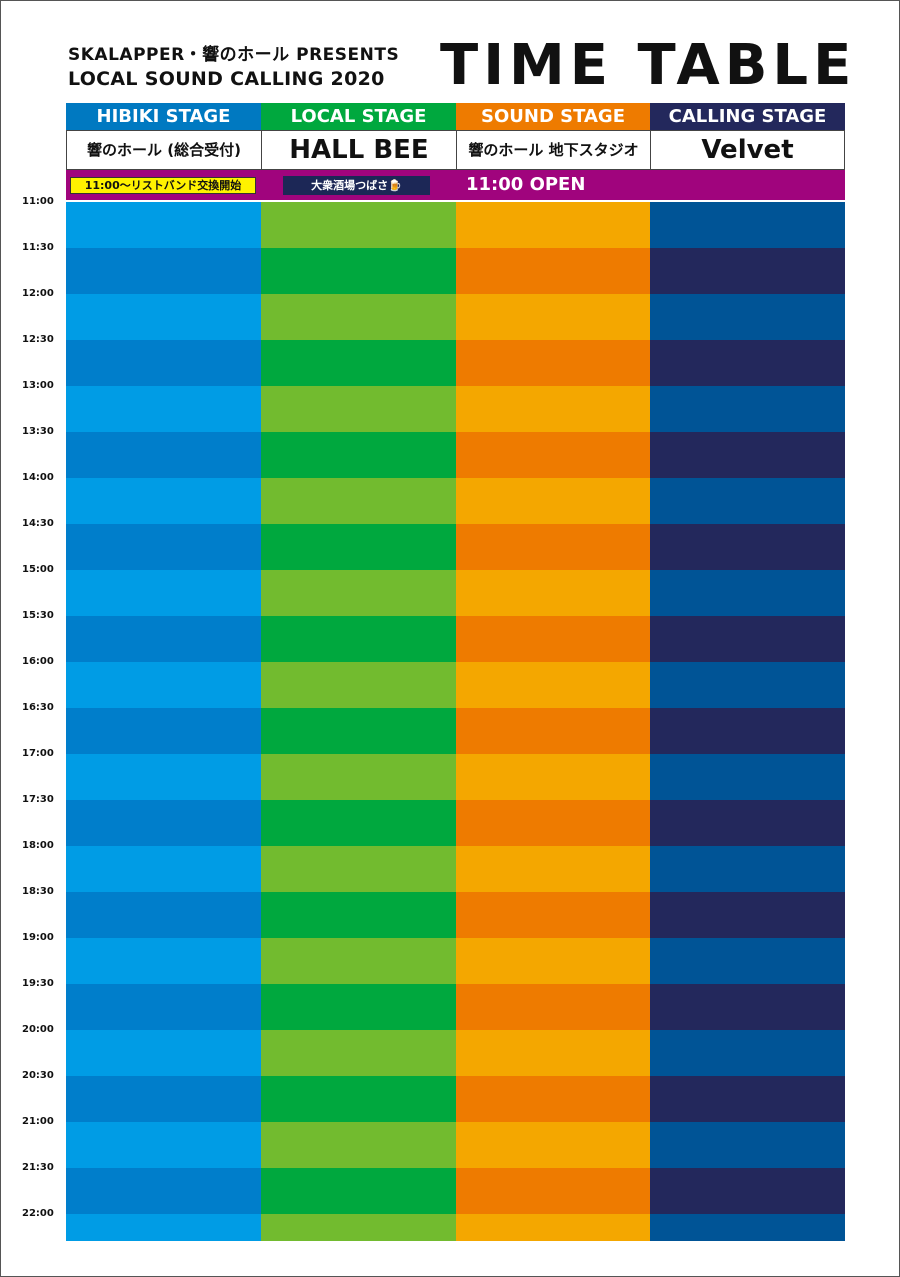  Describe the element at coordinates (38, 799) in the screenshot. I see `time-label: 17:30` at that location.